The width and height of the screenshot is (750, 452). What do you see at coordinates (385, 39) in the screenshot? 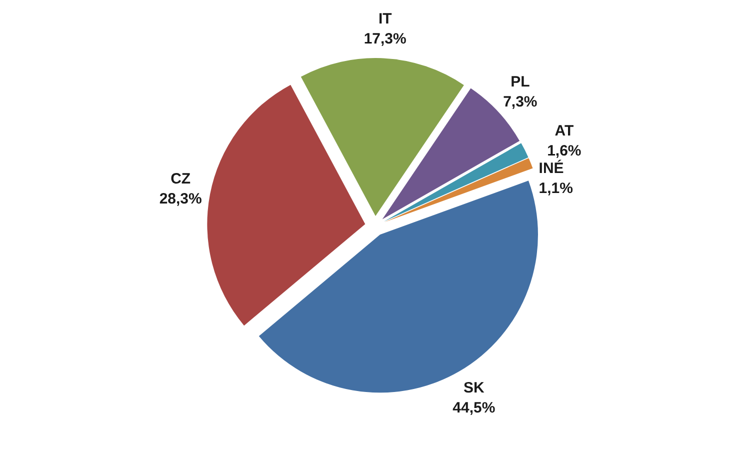
I see `data-label: 17,3%` at bounding box center [385, 39].